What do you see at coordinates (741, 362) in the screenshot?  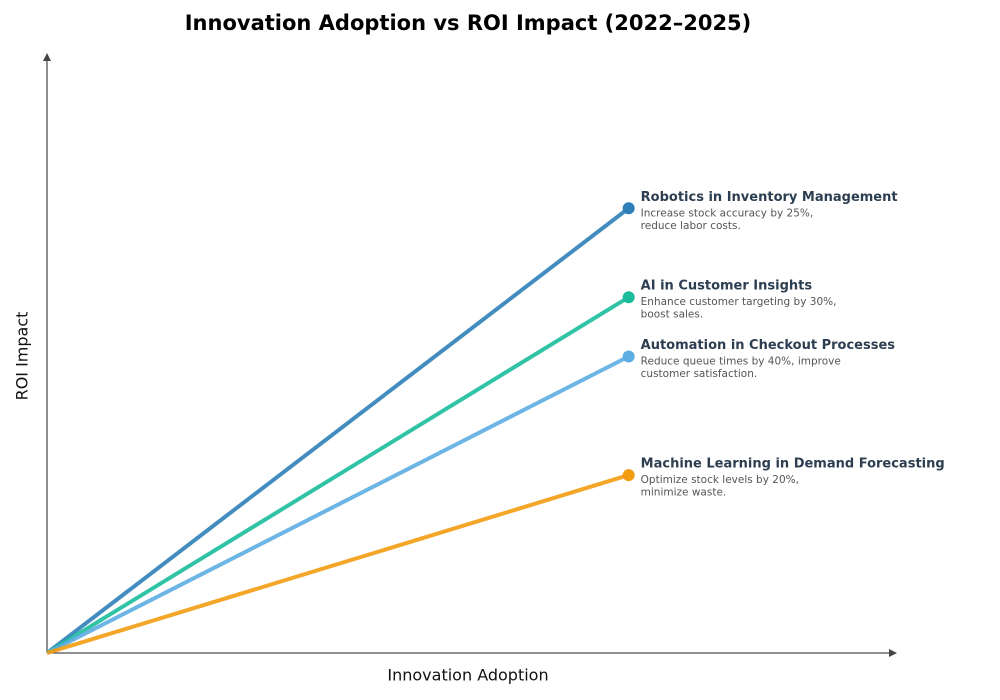 I see `series-description: Reduce queue times by 40%, improve` at bounding box center [741, 362].